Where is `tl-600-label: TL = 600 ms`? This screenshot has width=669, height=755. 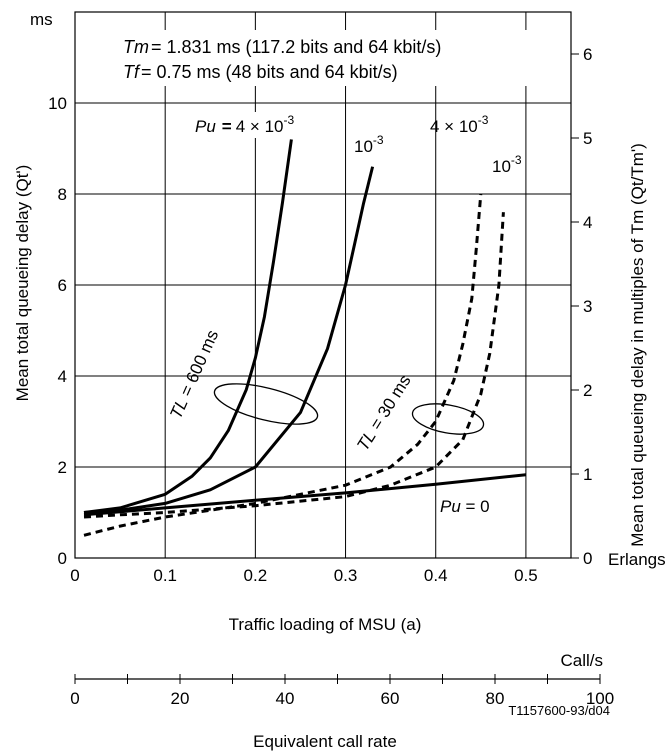 tl-600-label: TL = 600 ms is located at coordinates (194, 374).